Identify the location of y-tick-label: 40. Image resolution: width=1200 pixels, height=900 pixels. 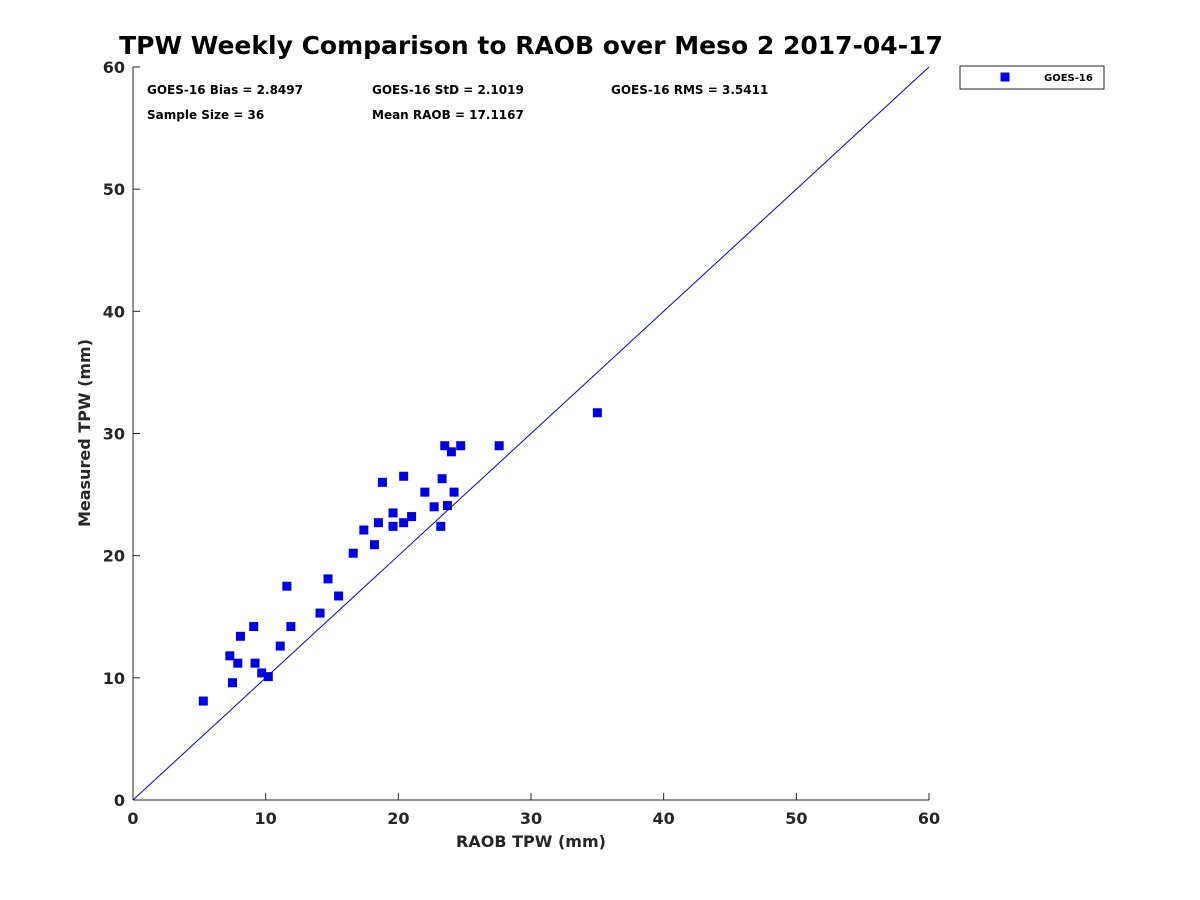
(114, 311).